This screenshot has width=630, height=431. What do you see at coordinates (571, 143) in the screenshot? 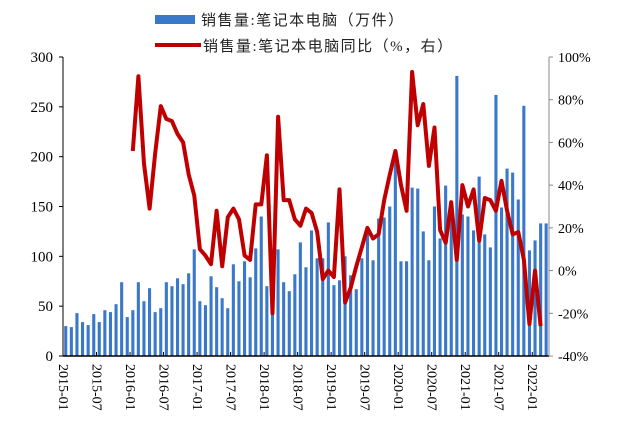
I see `y-right-tick-label: 60%` at bounding box center [571, 143].